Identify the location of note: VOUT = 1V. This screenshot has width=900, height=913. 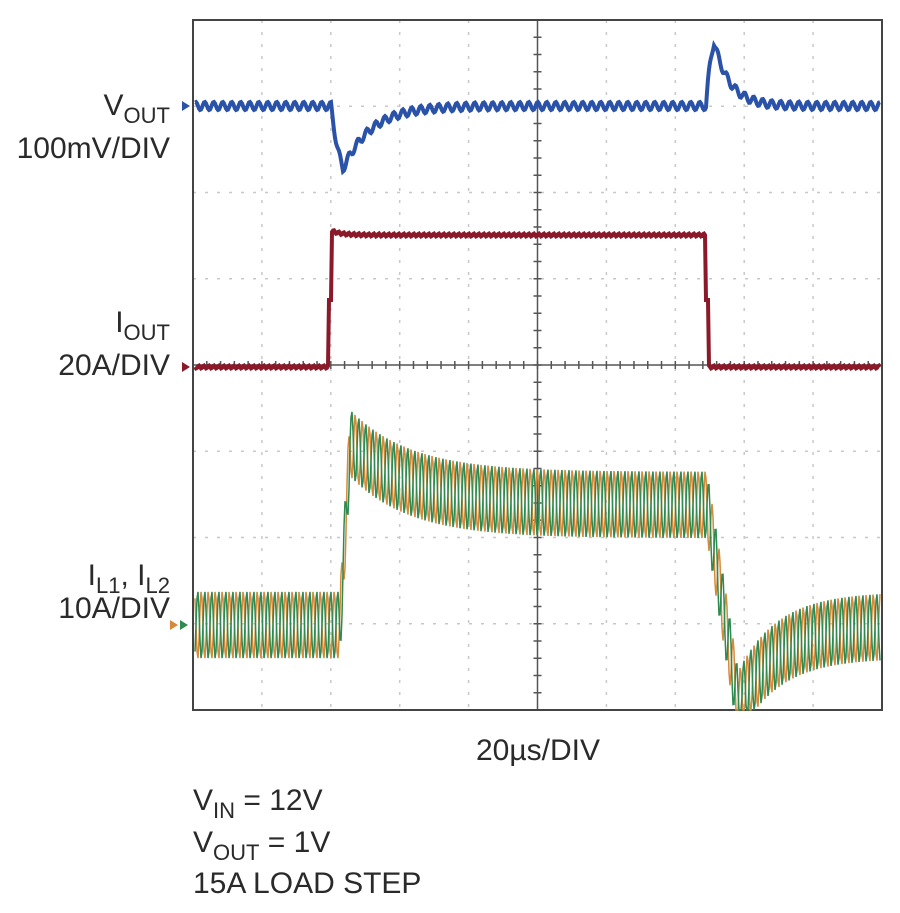
(261, 845).